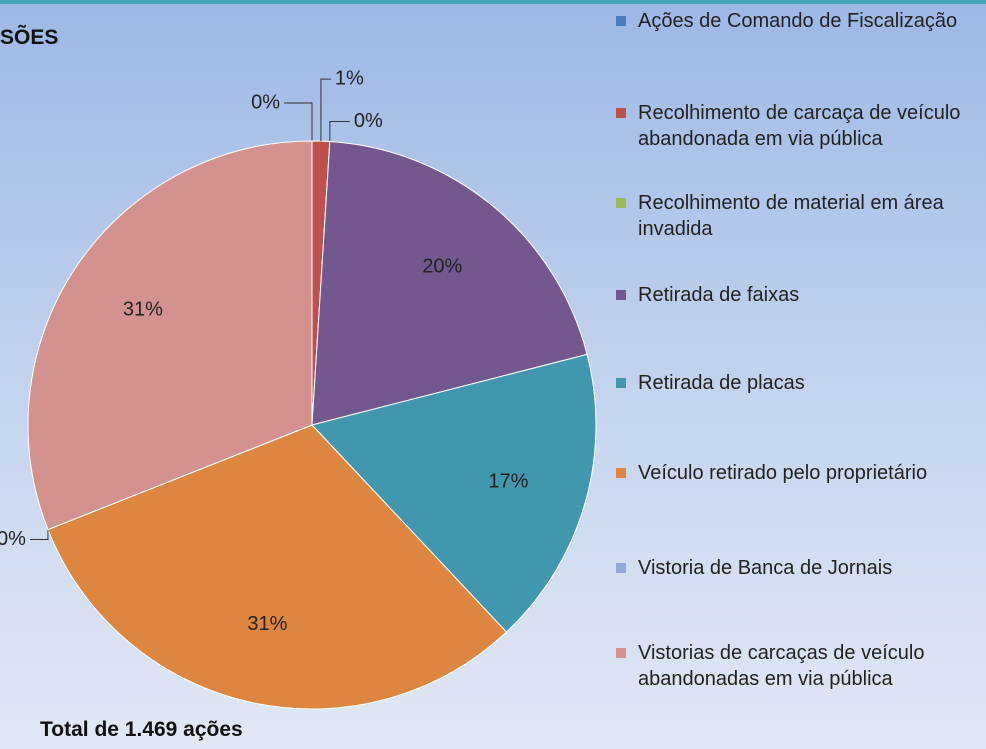 The width and height of the screenshot is (986, 749). What do you see at coordinates (442, 267) in the screenshot?
I see `data-label: 20%` at bounding box center [442, 267].